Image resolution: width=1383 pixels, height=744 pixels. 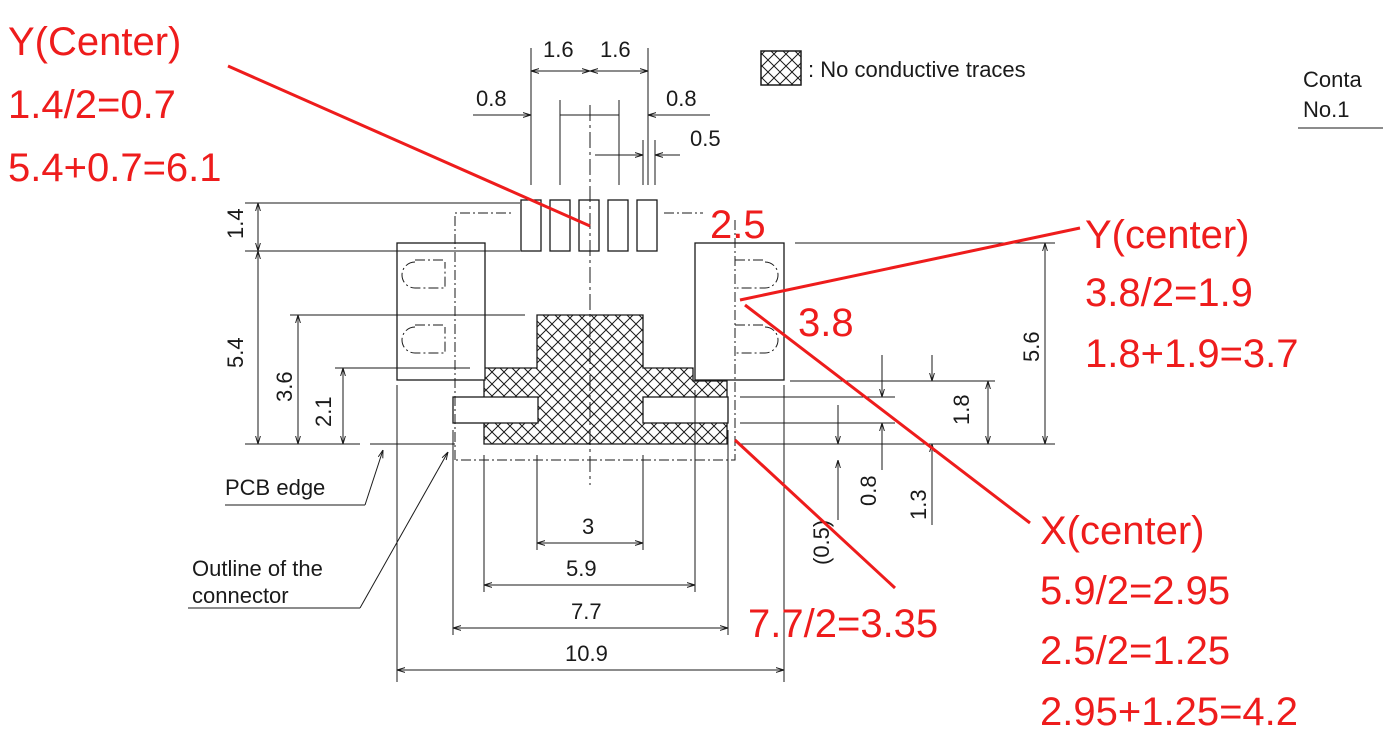 I want to click on dim-top-pitch-left: 1.6, so click(x=558, y=49).